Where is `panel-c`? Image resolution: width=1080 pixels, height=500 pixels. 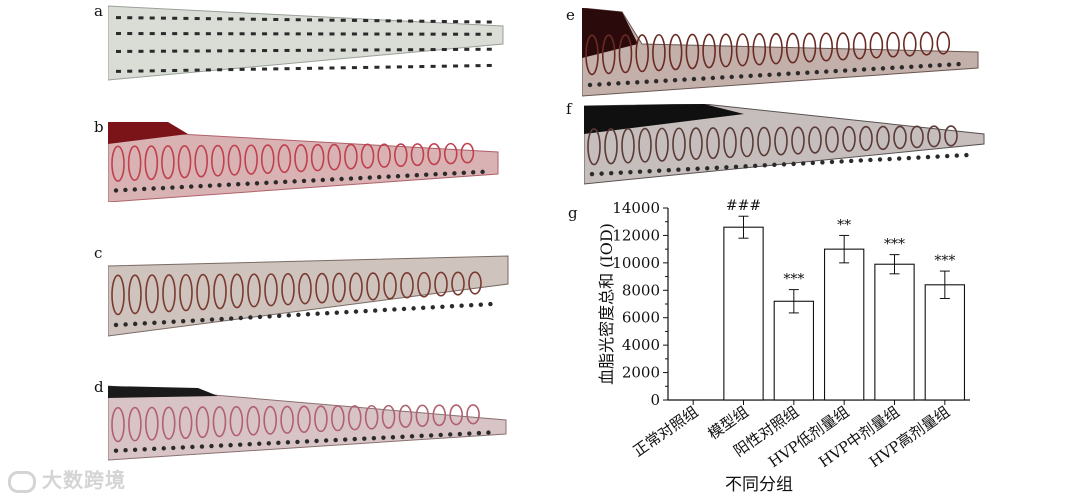
panel-c is located at coordinates (310, 293).